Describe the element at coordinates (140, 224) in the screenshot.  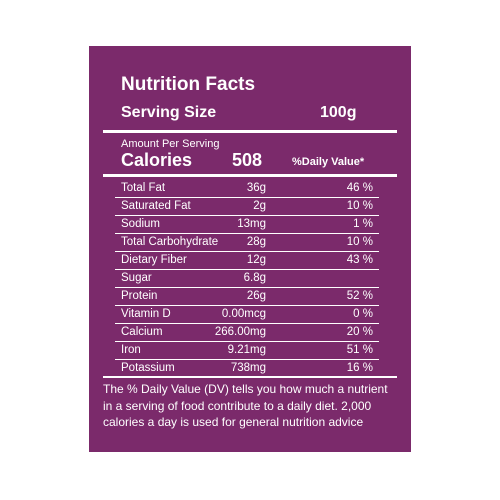
I see `nutrient-name: Sodium` at that location.